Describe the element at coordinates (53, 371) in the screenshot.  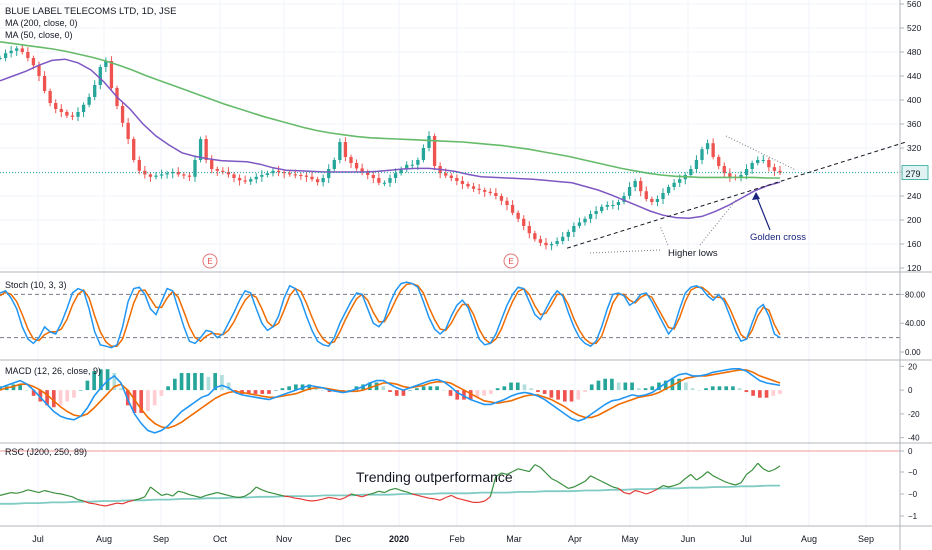
I see `macd-title: MACD (12, 26, close, 9)` at that location.